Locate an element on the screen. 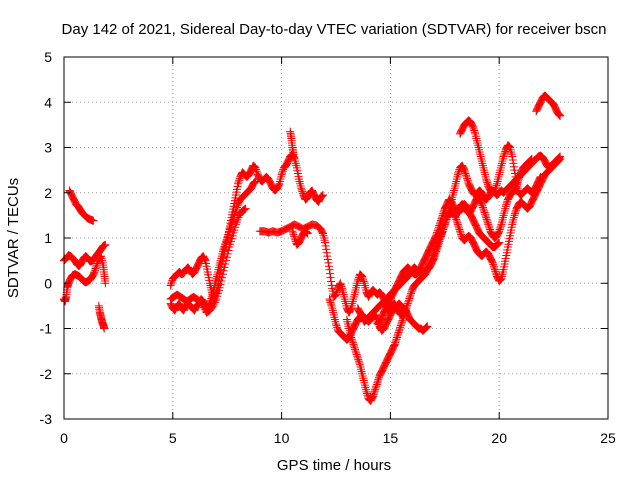 This screenshot has height=480, width=640. y-tick-label: 3 is located at coordinates (48, 148).